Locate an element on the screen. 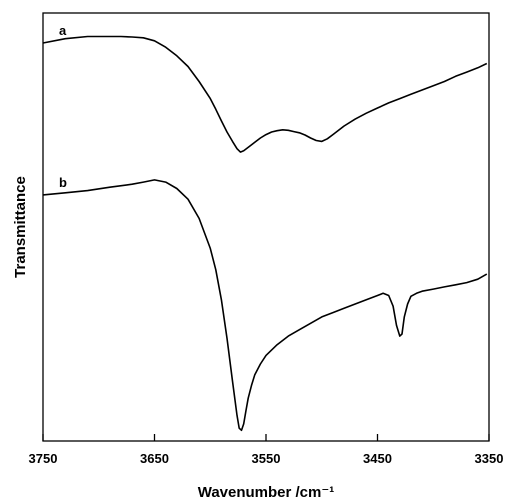 This screenshot has height=504, width=512. x-axis-title: Wavenumber /cm⁻¹ is located at coordinates (266, 492).